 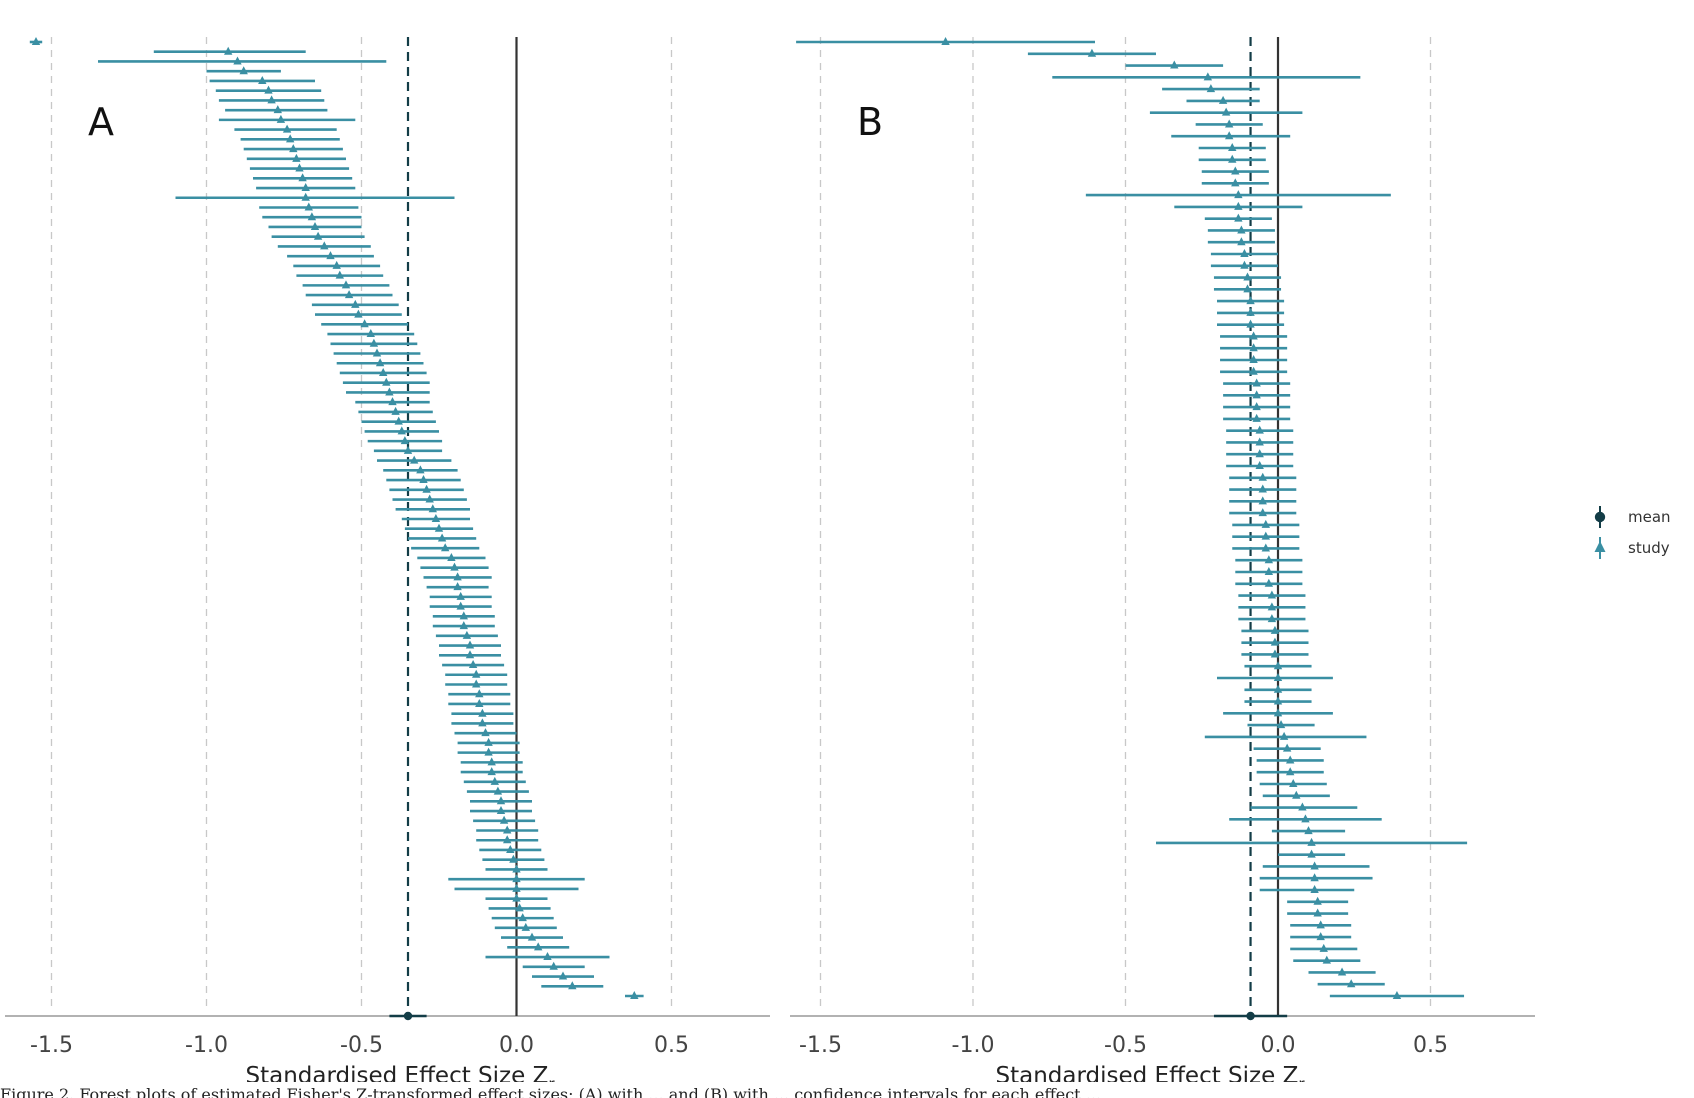 What do you see at coordinates (396, 1072) in the screenshot?
I see `x-axis-label-main: Standardised Effect Size Z` at bounding box center [396, 1072].